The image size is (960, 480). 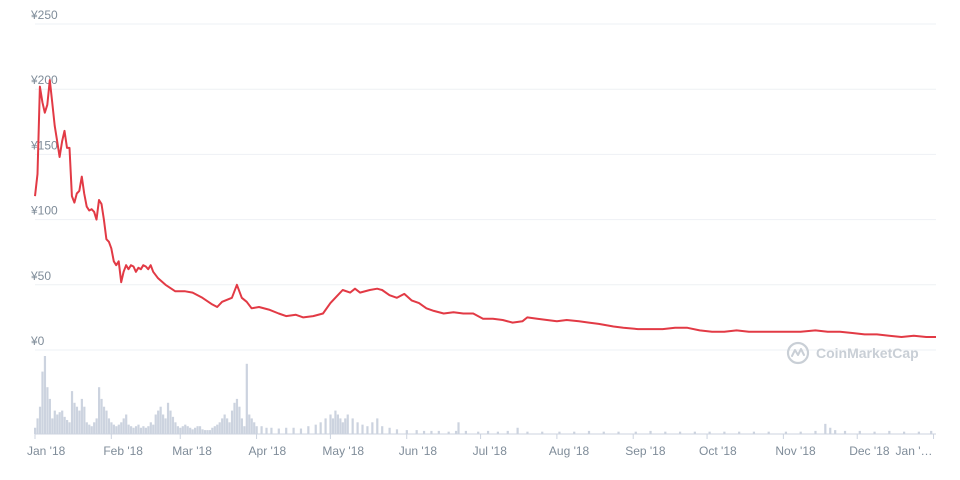 I want to click on x-tick-label: May '18, so click(x=343, y=451).